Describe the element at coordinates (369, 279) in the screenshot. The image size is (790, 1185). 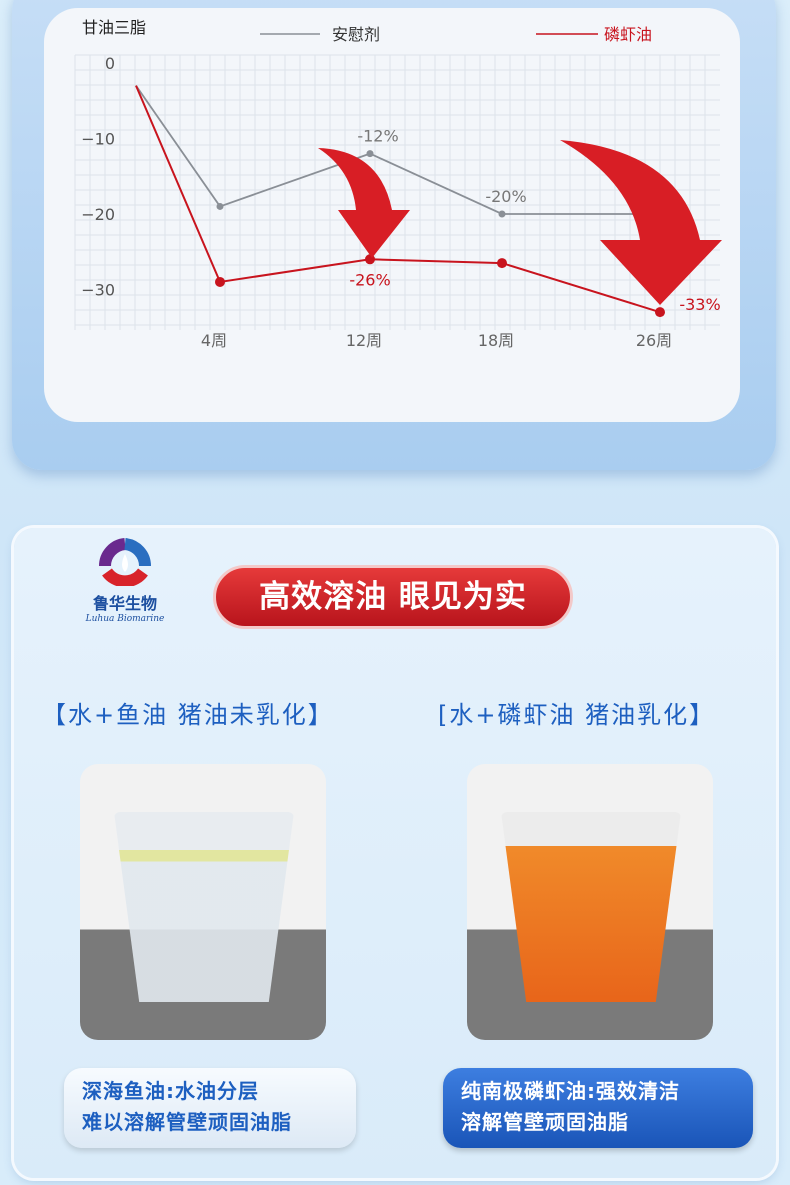
I see `data-label: -26%` at that location.